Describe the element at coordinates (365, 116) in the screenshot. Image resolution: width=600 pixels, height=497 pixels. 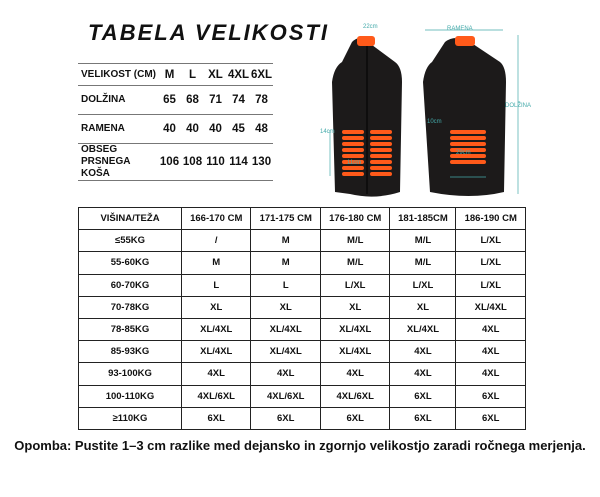
I see `front-vest` at that location.